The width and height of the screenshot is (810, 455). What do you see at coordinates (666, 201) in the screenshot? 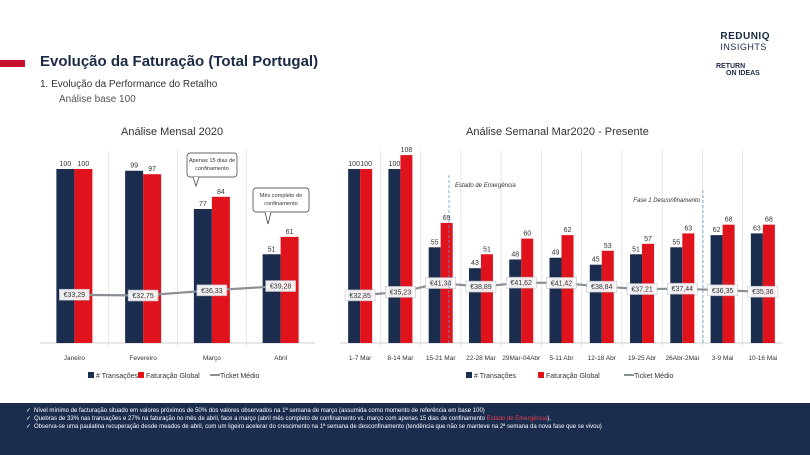
I see `deconfinement-annotation: Fase 1 Desconfinamento` at bounding box center [666, 201].